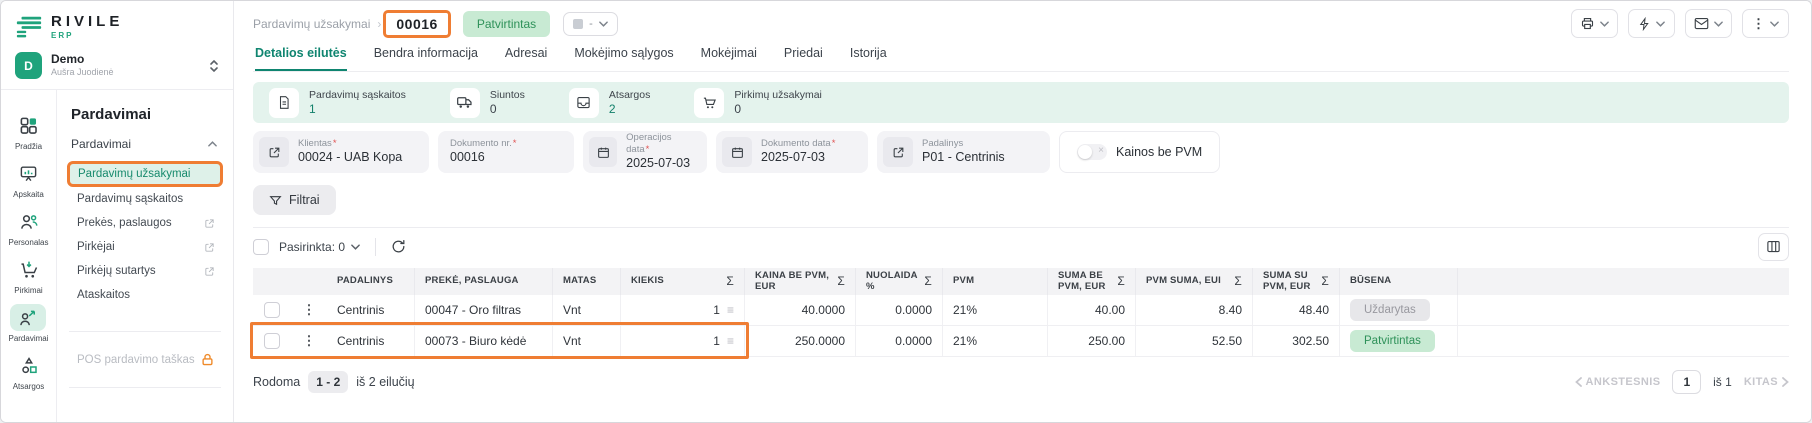 This screenshot has height=423, width=1812. Describe the element at coordinates (963, 152) in the screenshot. I see `padalinys-field: Padalinys P01 - Centrinis` at that location.